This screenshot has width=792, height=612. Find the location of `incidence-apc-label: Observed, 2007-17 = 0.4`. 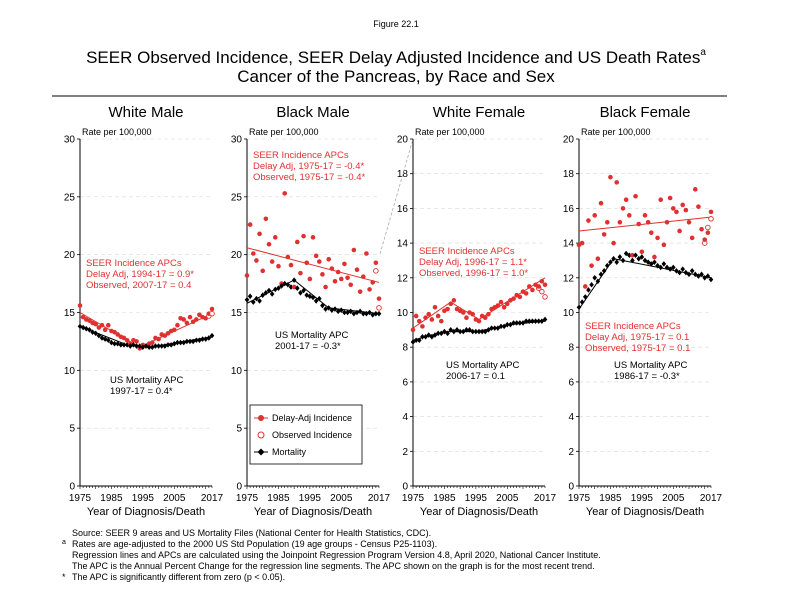

incidence-apc-label: Observed, 2007-17 = 0.4 is located at coordinates (138, 285).